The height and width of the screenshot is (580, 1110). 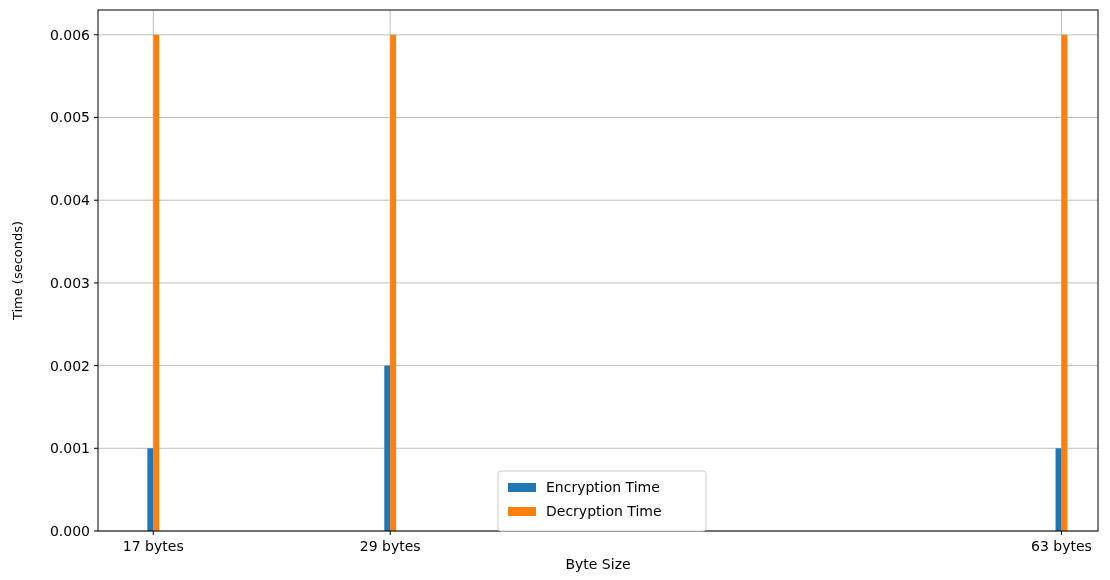 What do you see at coordinates (70, 34) in the screenshot?
I see `y-tick-label: 0.006` at bounding box center [70, 34].